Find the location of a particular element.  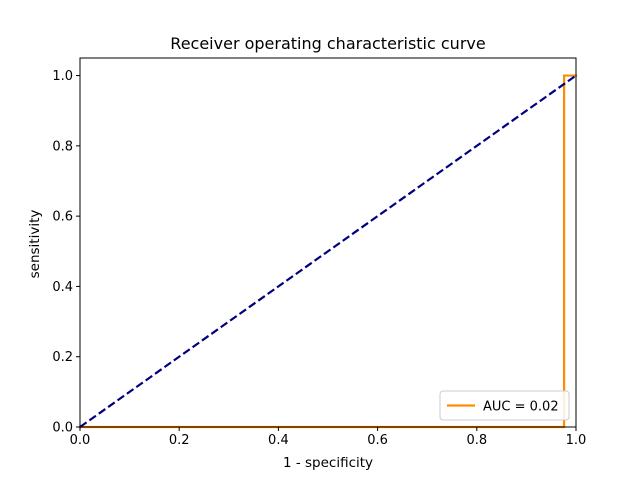

y-axis-label: sensitivity is located at coordinates (35, 244).